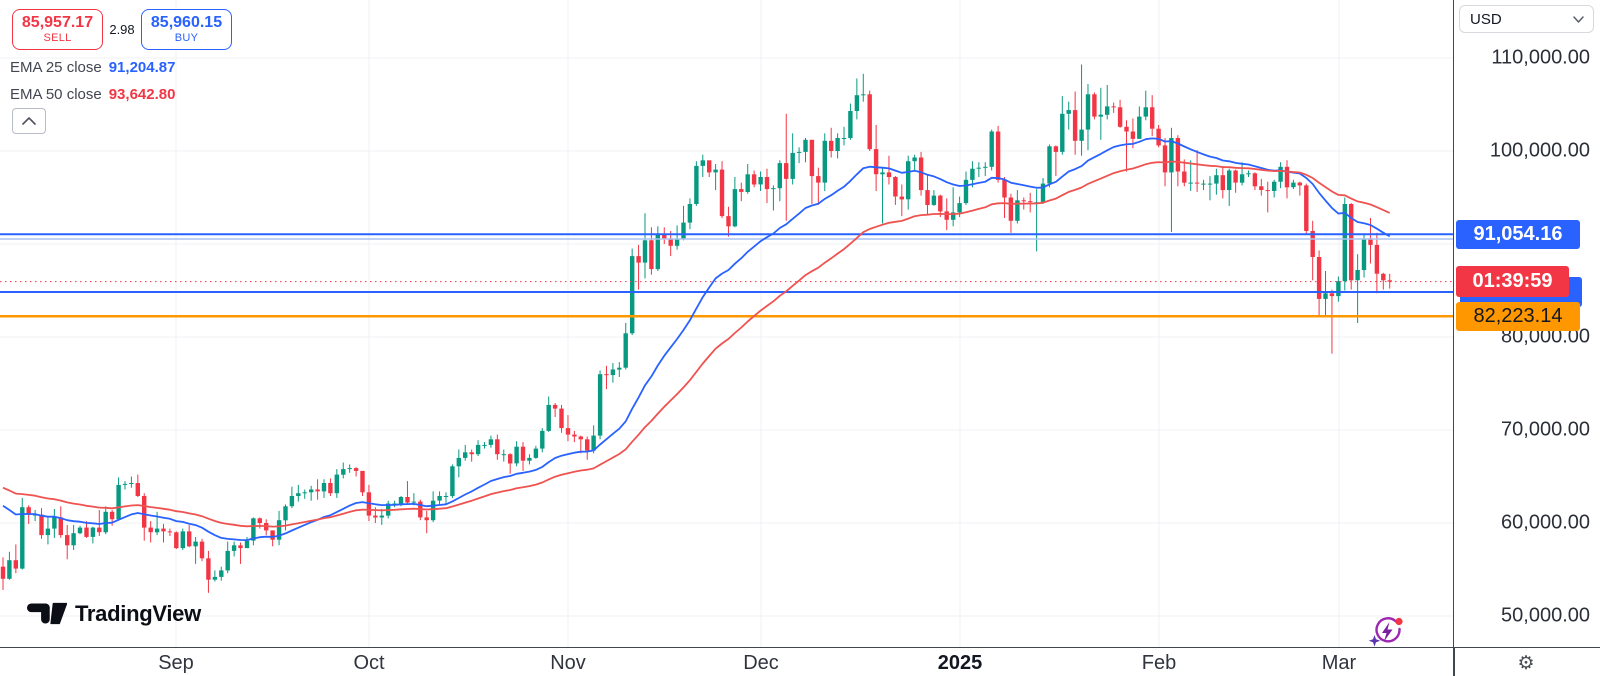 The image size is (1600, 676). What do you see at coordinates (1518, 316) in the screenshot?
I see `price-label-82223: 82,223.14` at bounding box center [1518, 316].